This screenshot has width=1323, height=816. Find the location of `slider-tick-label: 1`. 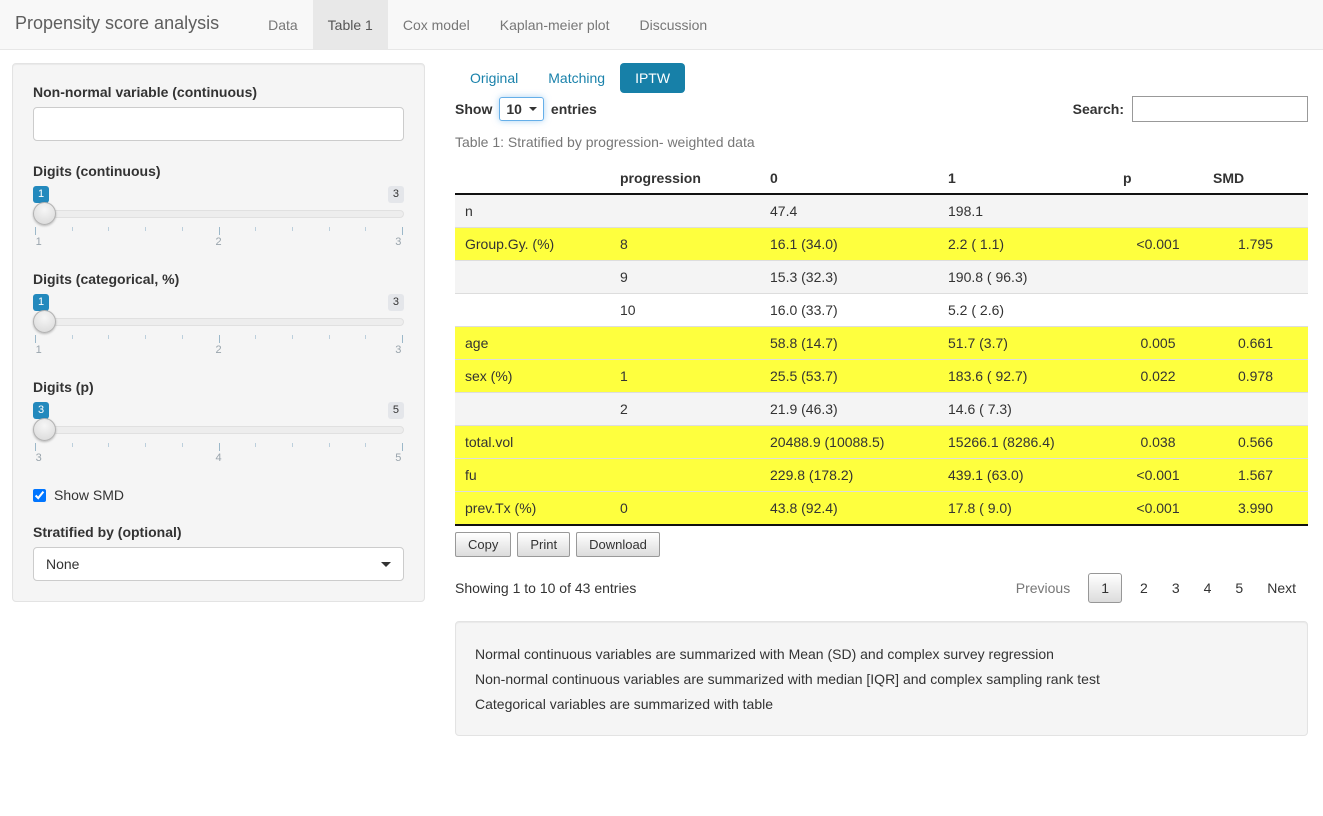

slider-tick-label: 1 is located at coordinates (38, 242).